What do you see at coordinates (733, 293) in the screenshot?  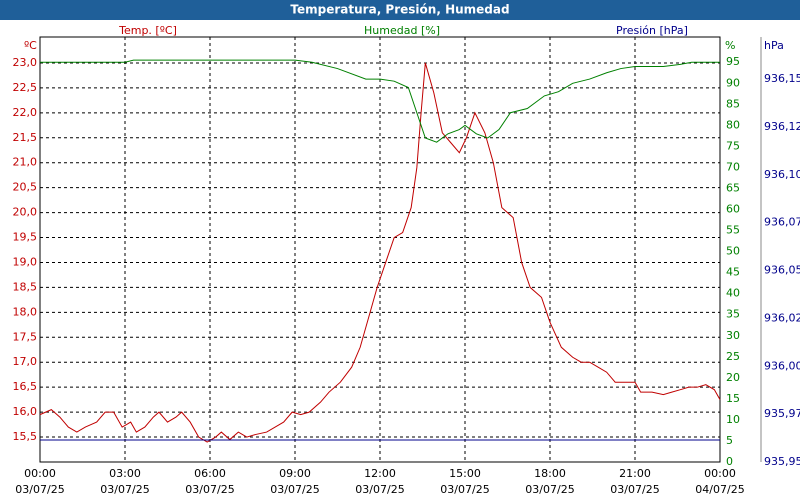 I see `y2-tick-label: 40` at bounding box center [733, 293].